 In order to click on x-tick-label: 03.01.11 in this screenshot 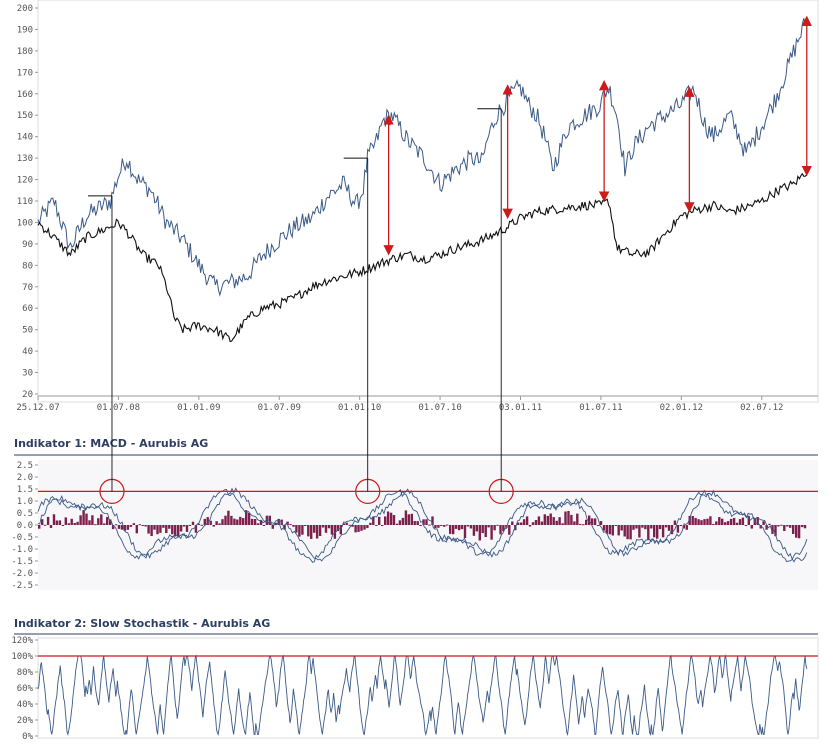, I will do `click(520, 408)`.